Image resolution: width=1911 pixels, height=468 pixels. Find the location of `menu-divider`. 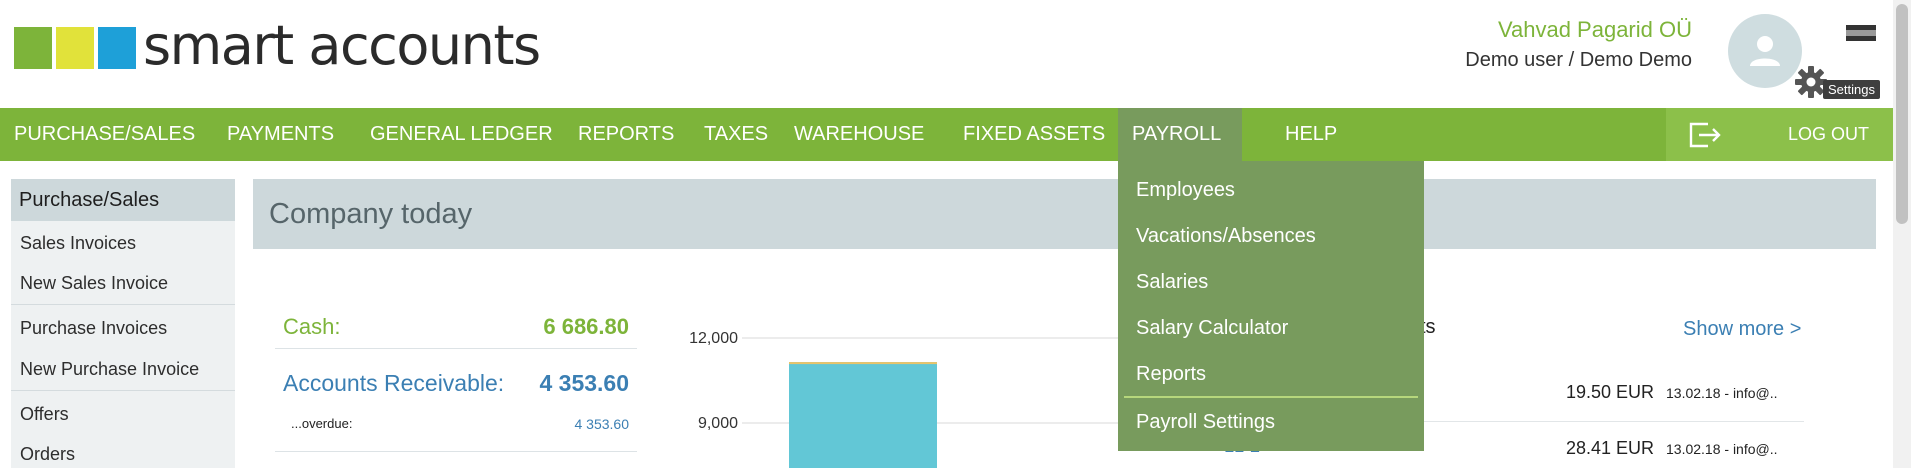

menu-divider is located at coordinates (1271, 397).